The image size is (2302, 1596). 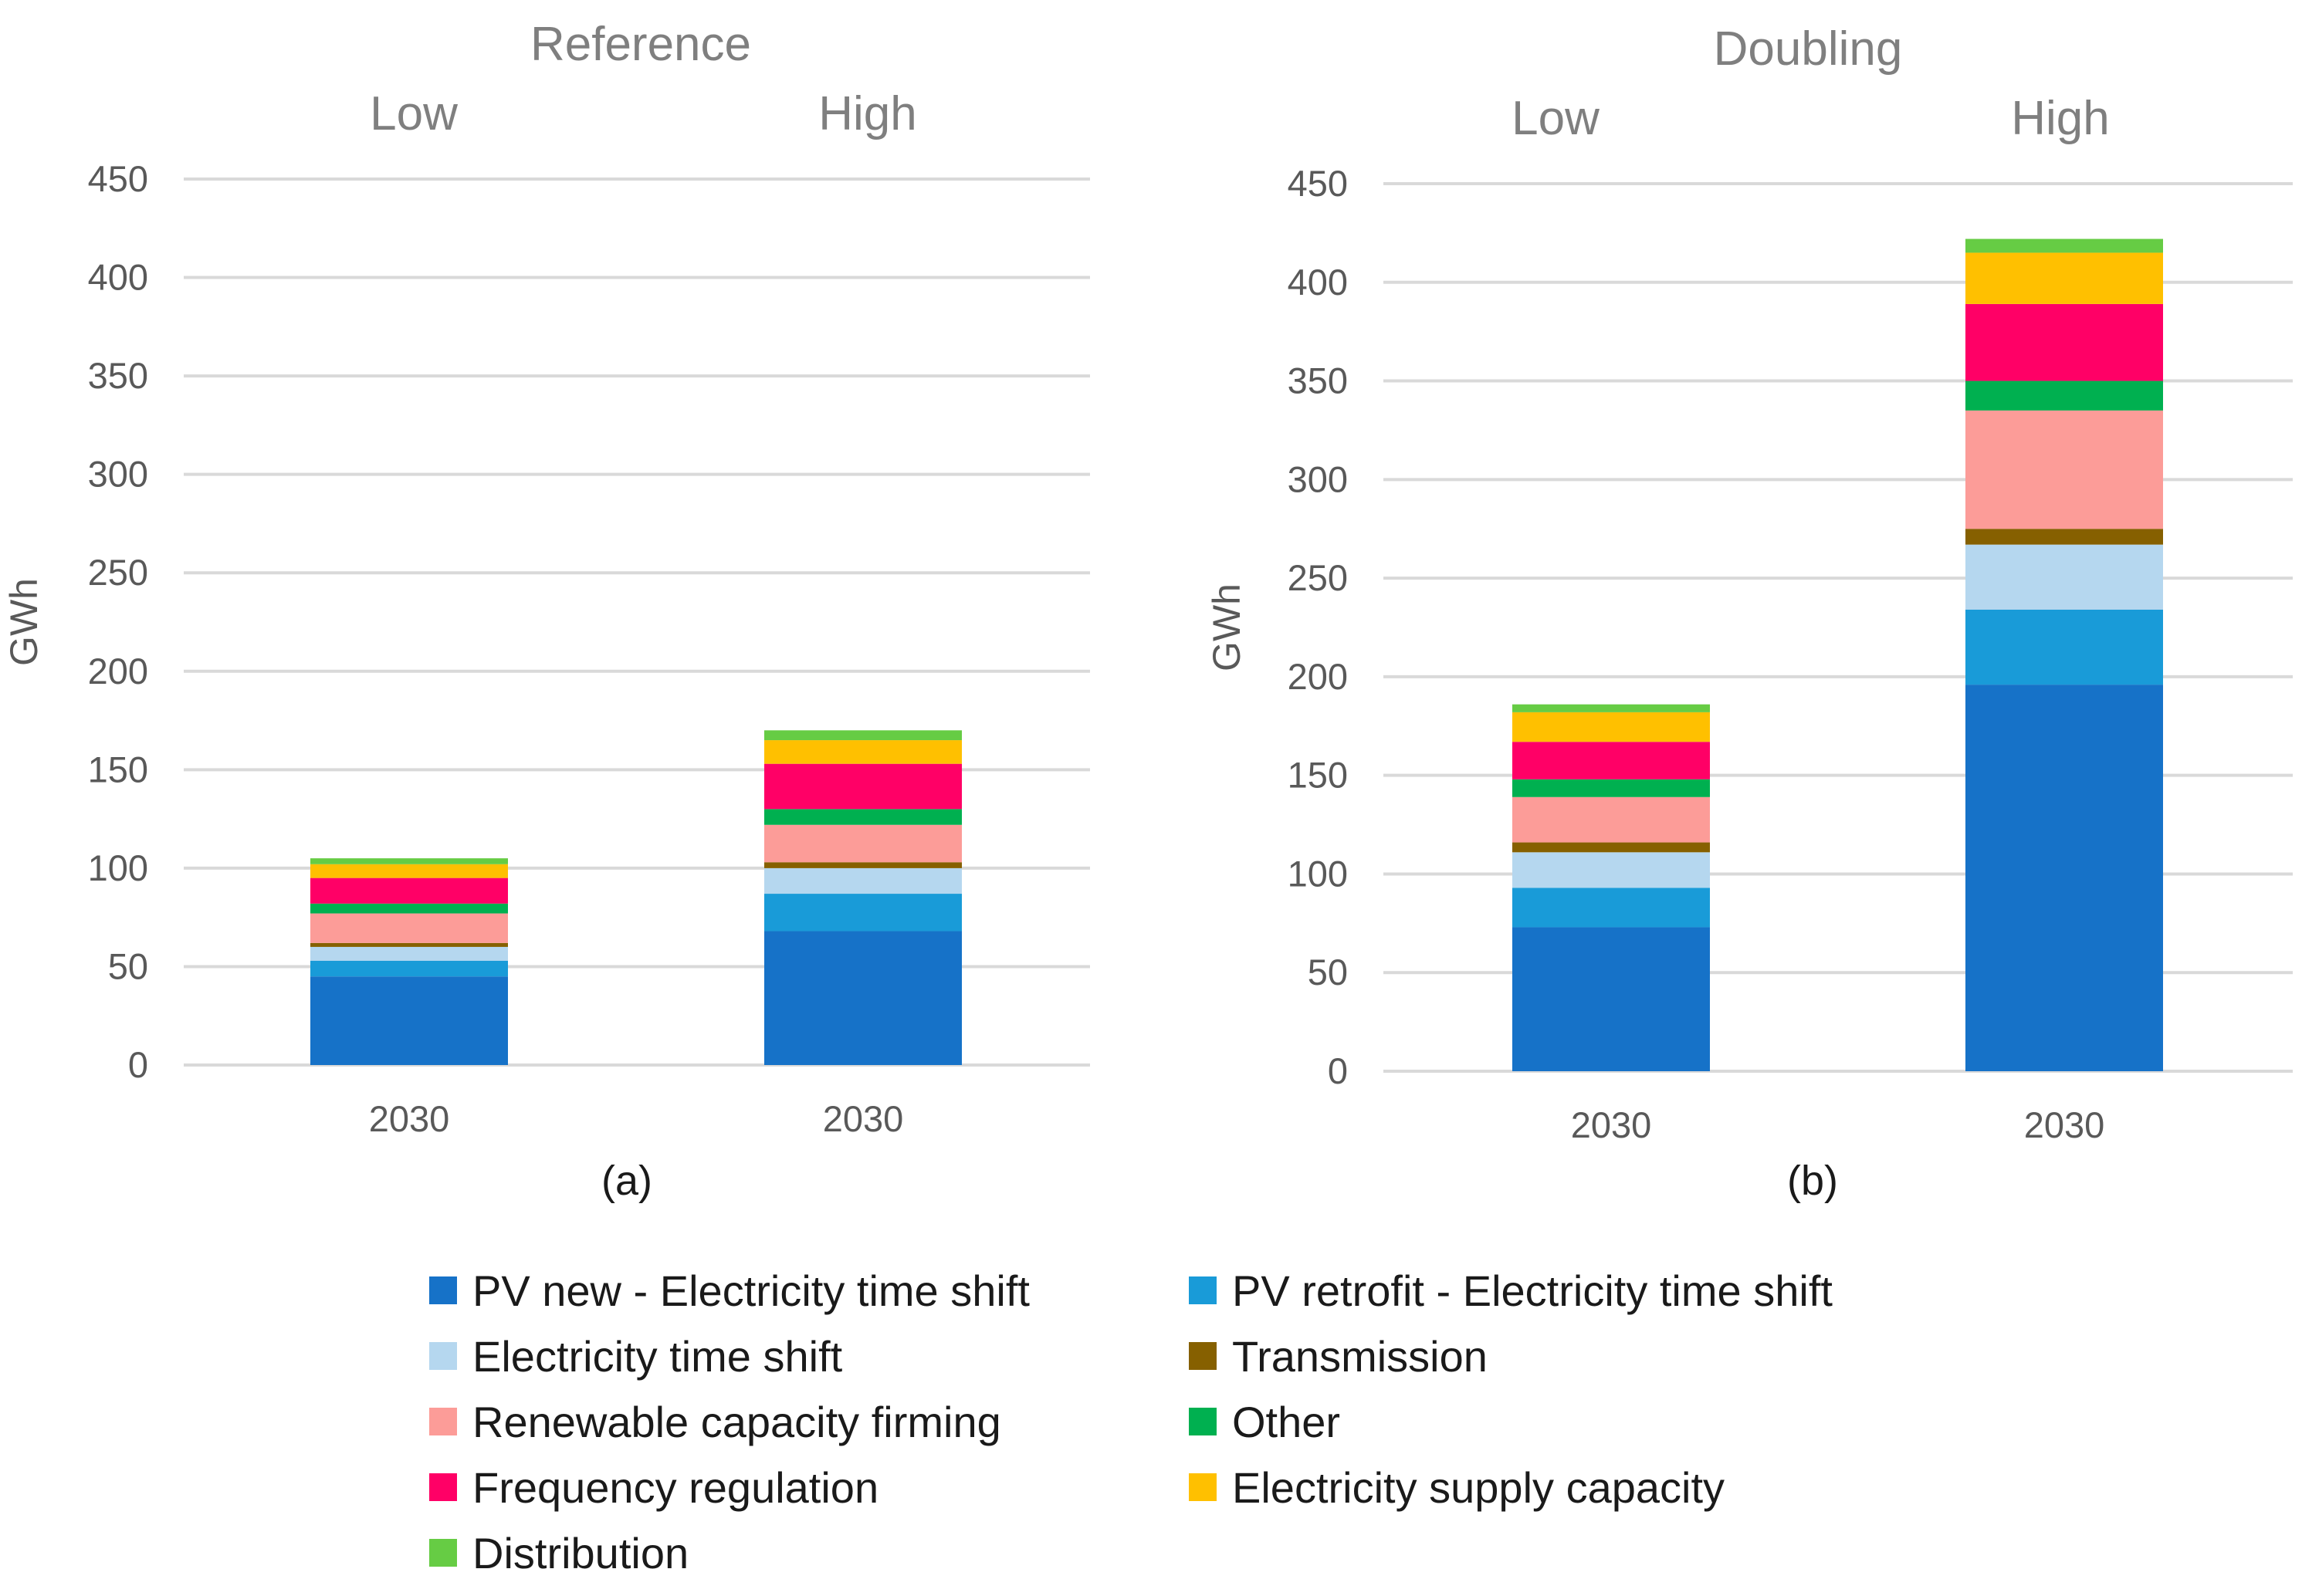 I want to click on chart-title: Doubling, so click(x=1808, y=49).